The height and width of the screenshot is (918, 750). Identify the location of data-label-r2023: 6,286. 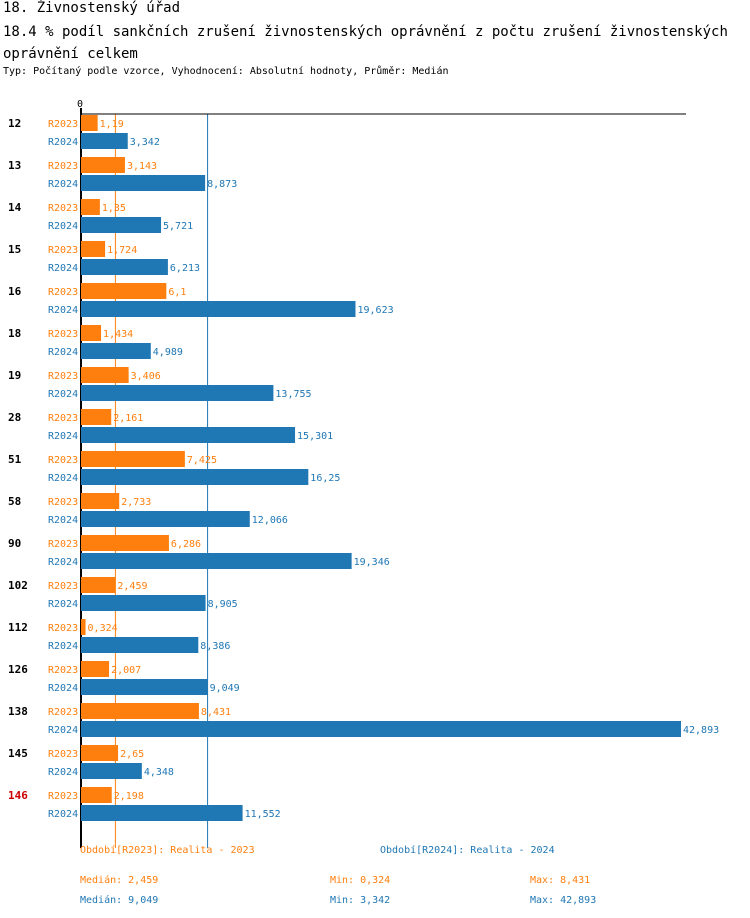
(186, 544).